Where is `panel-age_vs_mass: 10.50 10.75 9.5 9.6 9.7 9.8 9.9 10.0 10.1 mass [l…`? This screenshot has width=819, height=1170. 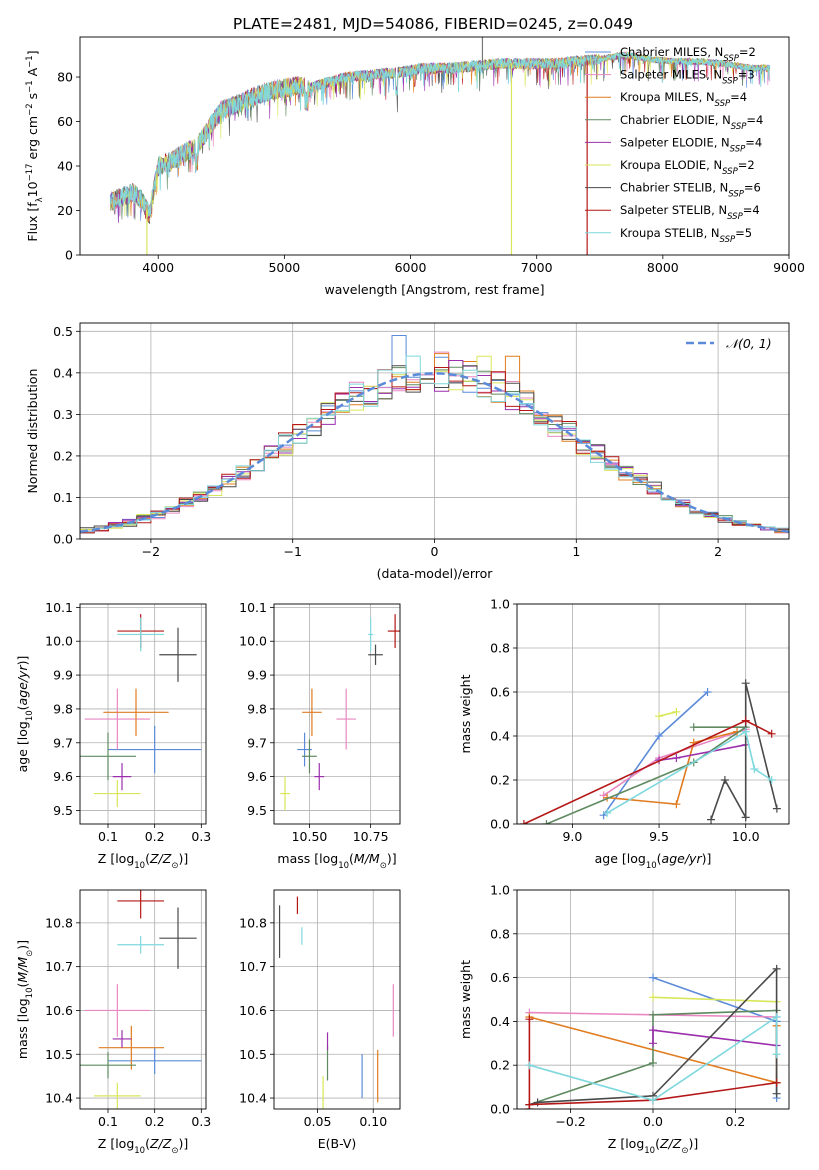 panel-age_vs_mass: 10.50 10.75 9.5 9.6 9.7 9.8 9.9 10.0 10.1 mass [l… is located at coordinates (320, 735).